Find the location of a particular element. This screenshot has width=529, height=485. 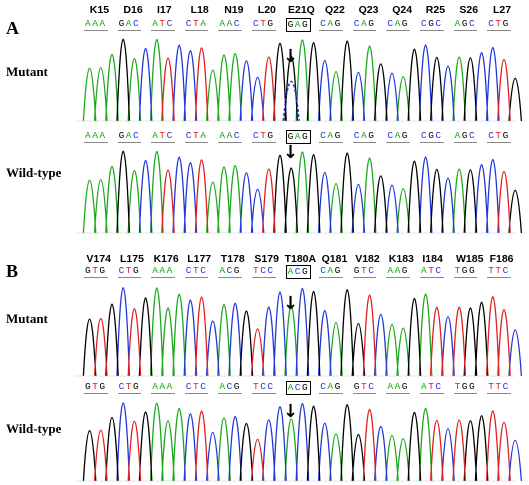

codon-label: N19 is located at coordinates (234, 10).